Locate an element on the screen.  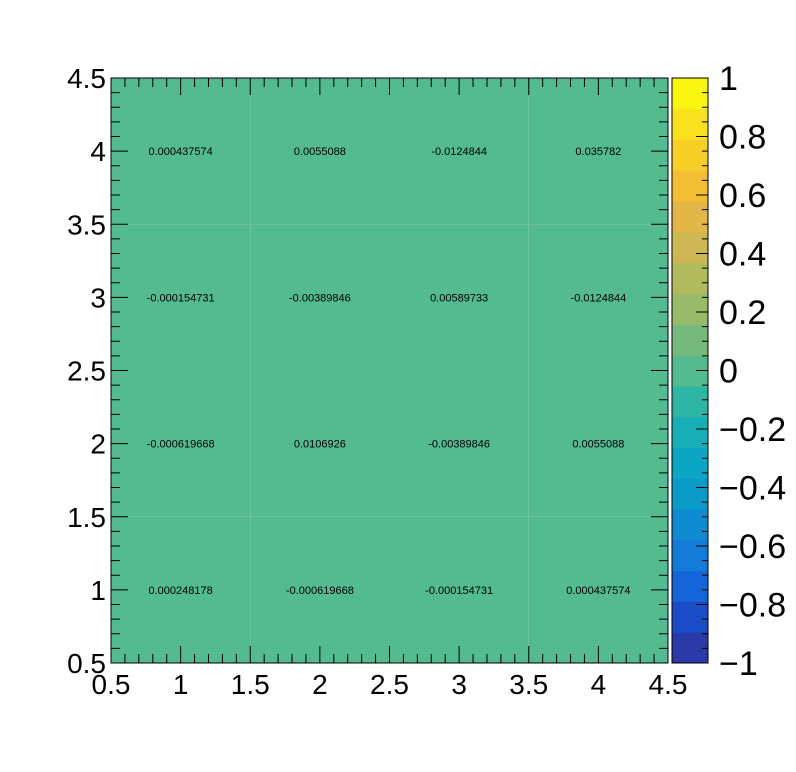
color-scale-tick-label: 1 is located at coordinates (728, 79).